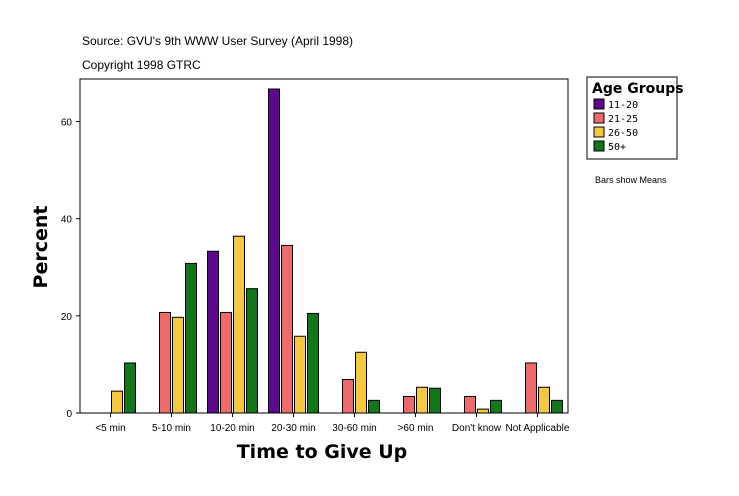 The image size is (739, 496). Describe the element at coordinates (67, 317) in the screenshot. I see `y-tick-label: 20` at that location.